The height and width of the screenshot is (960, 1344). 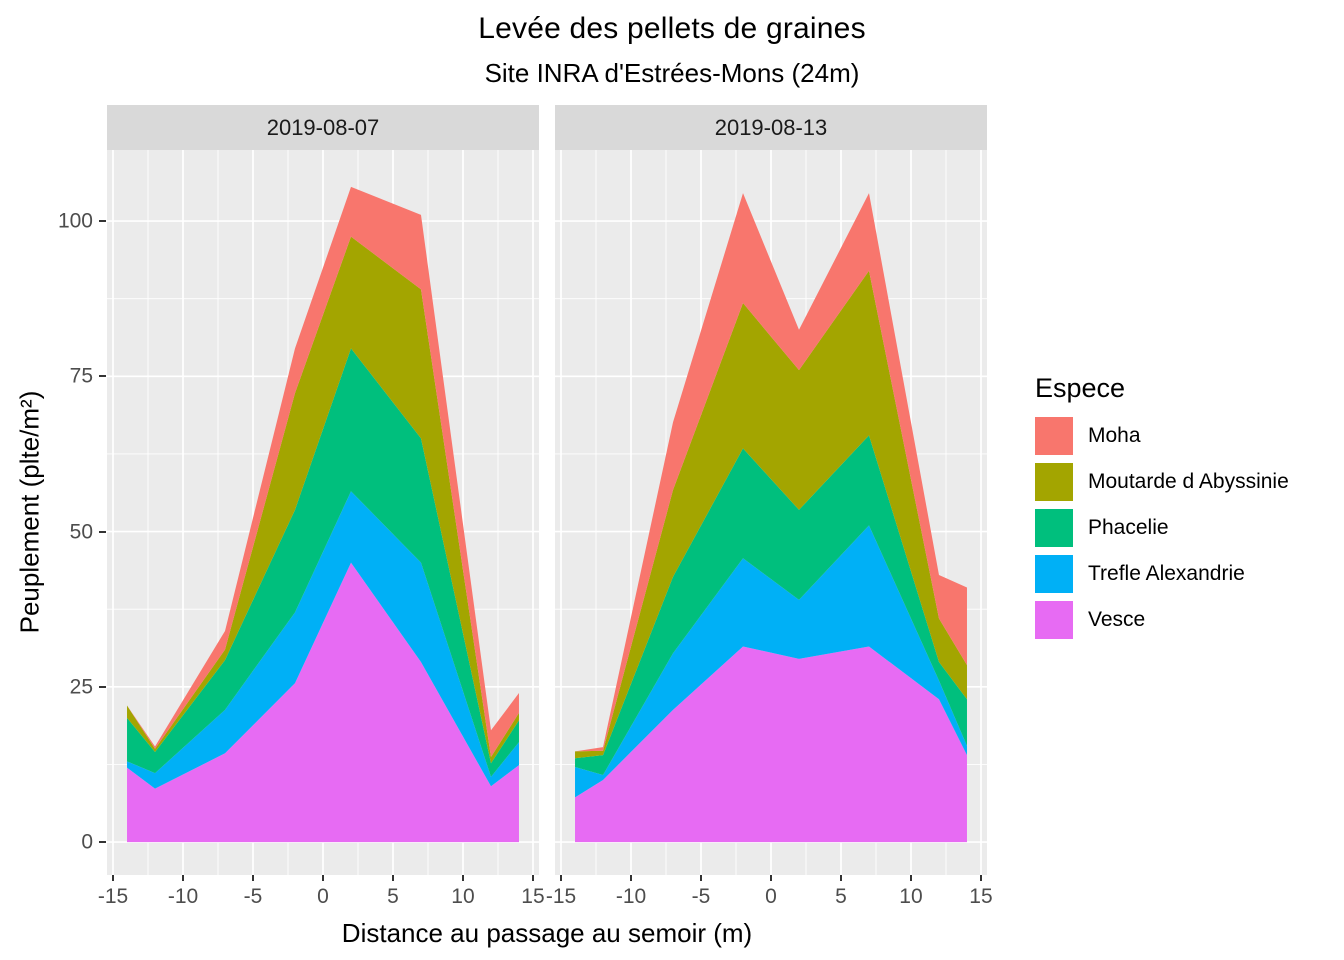 I want to click on legend-item-trefle-alexandrie: Trefle Alexandrie, so click(x=1185, y=574).